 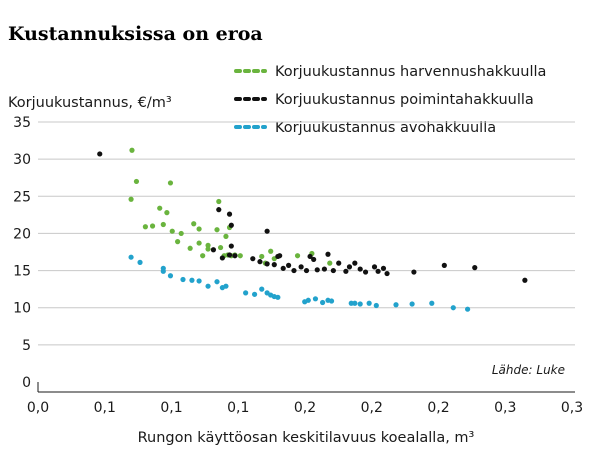 I want to click on legend-label: Korjuukustannus poimintahakkuulla, so click(x=404, y=100).